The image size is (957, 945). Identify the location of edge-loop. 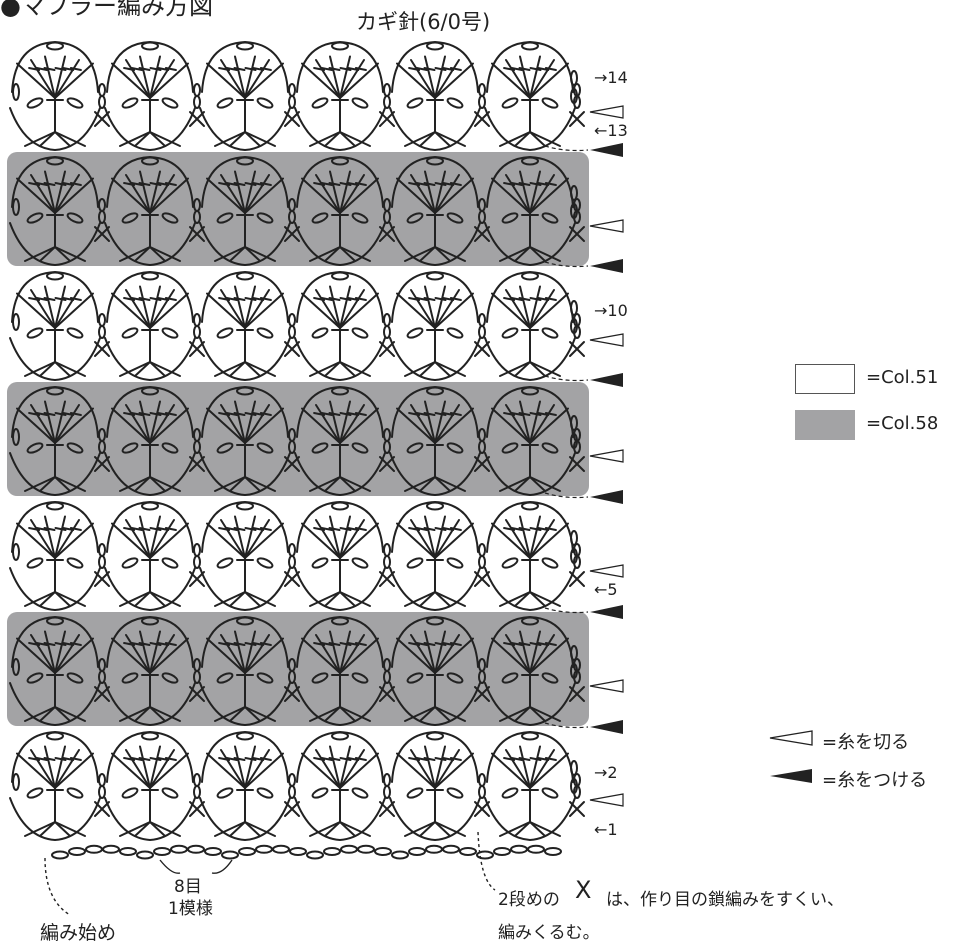
(574, 653).